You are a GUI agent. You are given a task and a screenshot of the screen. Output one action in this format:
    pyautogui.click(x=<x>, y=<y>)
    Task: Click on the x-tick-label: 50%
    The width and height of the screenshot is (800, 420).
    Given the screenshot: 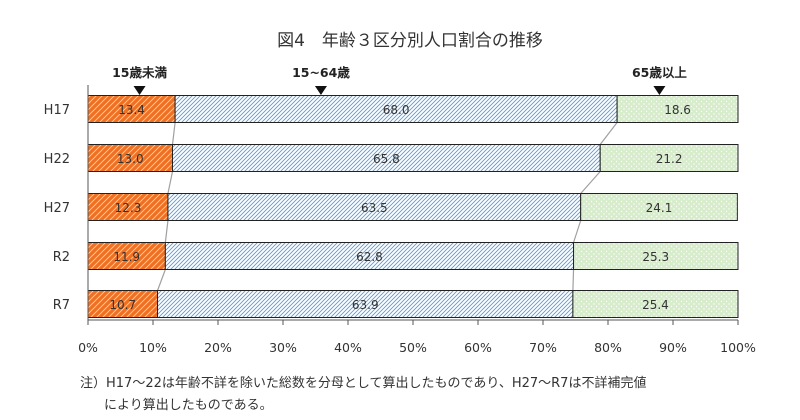 What is the action you would take?
    pyautogui.click(x=413, y=347)
    